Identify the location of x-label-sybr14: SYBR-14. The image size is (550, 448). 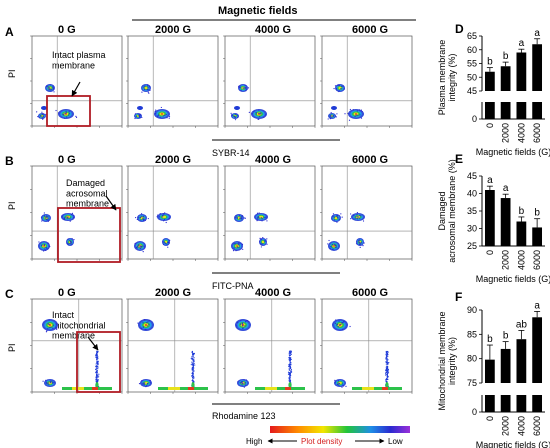
(231, 153).